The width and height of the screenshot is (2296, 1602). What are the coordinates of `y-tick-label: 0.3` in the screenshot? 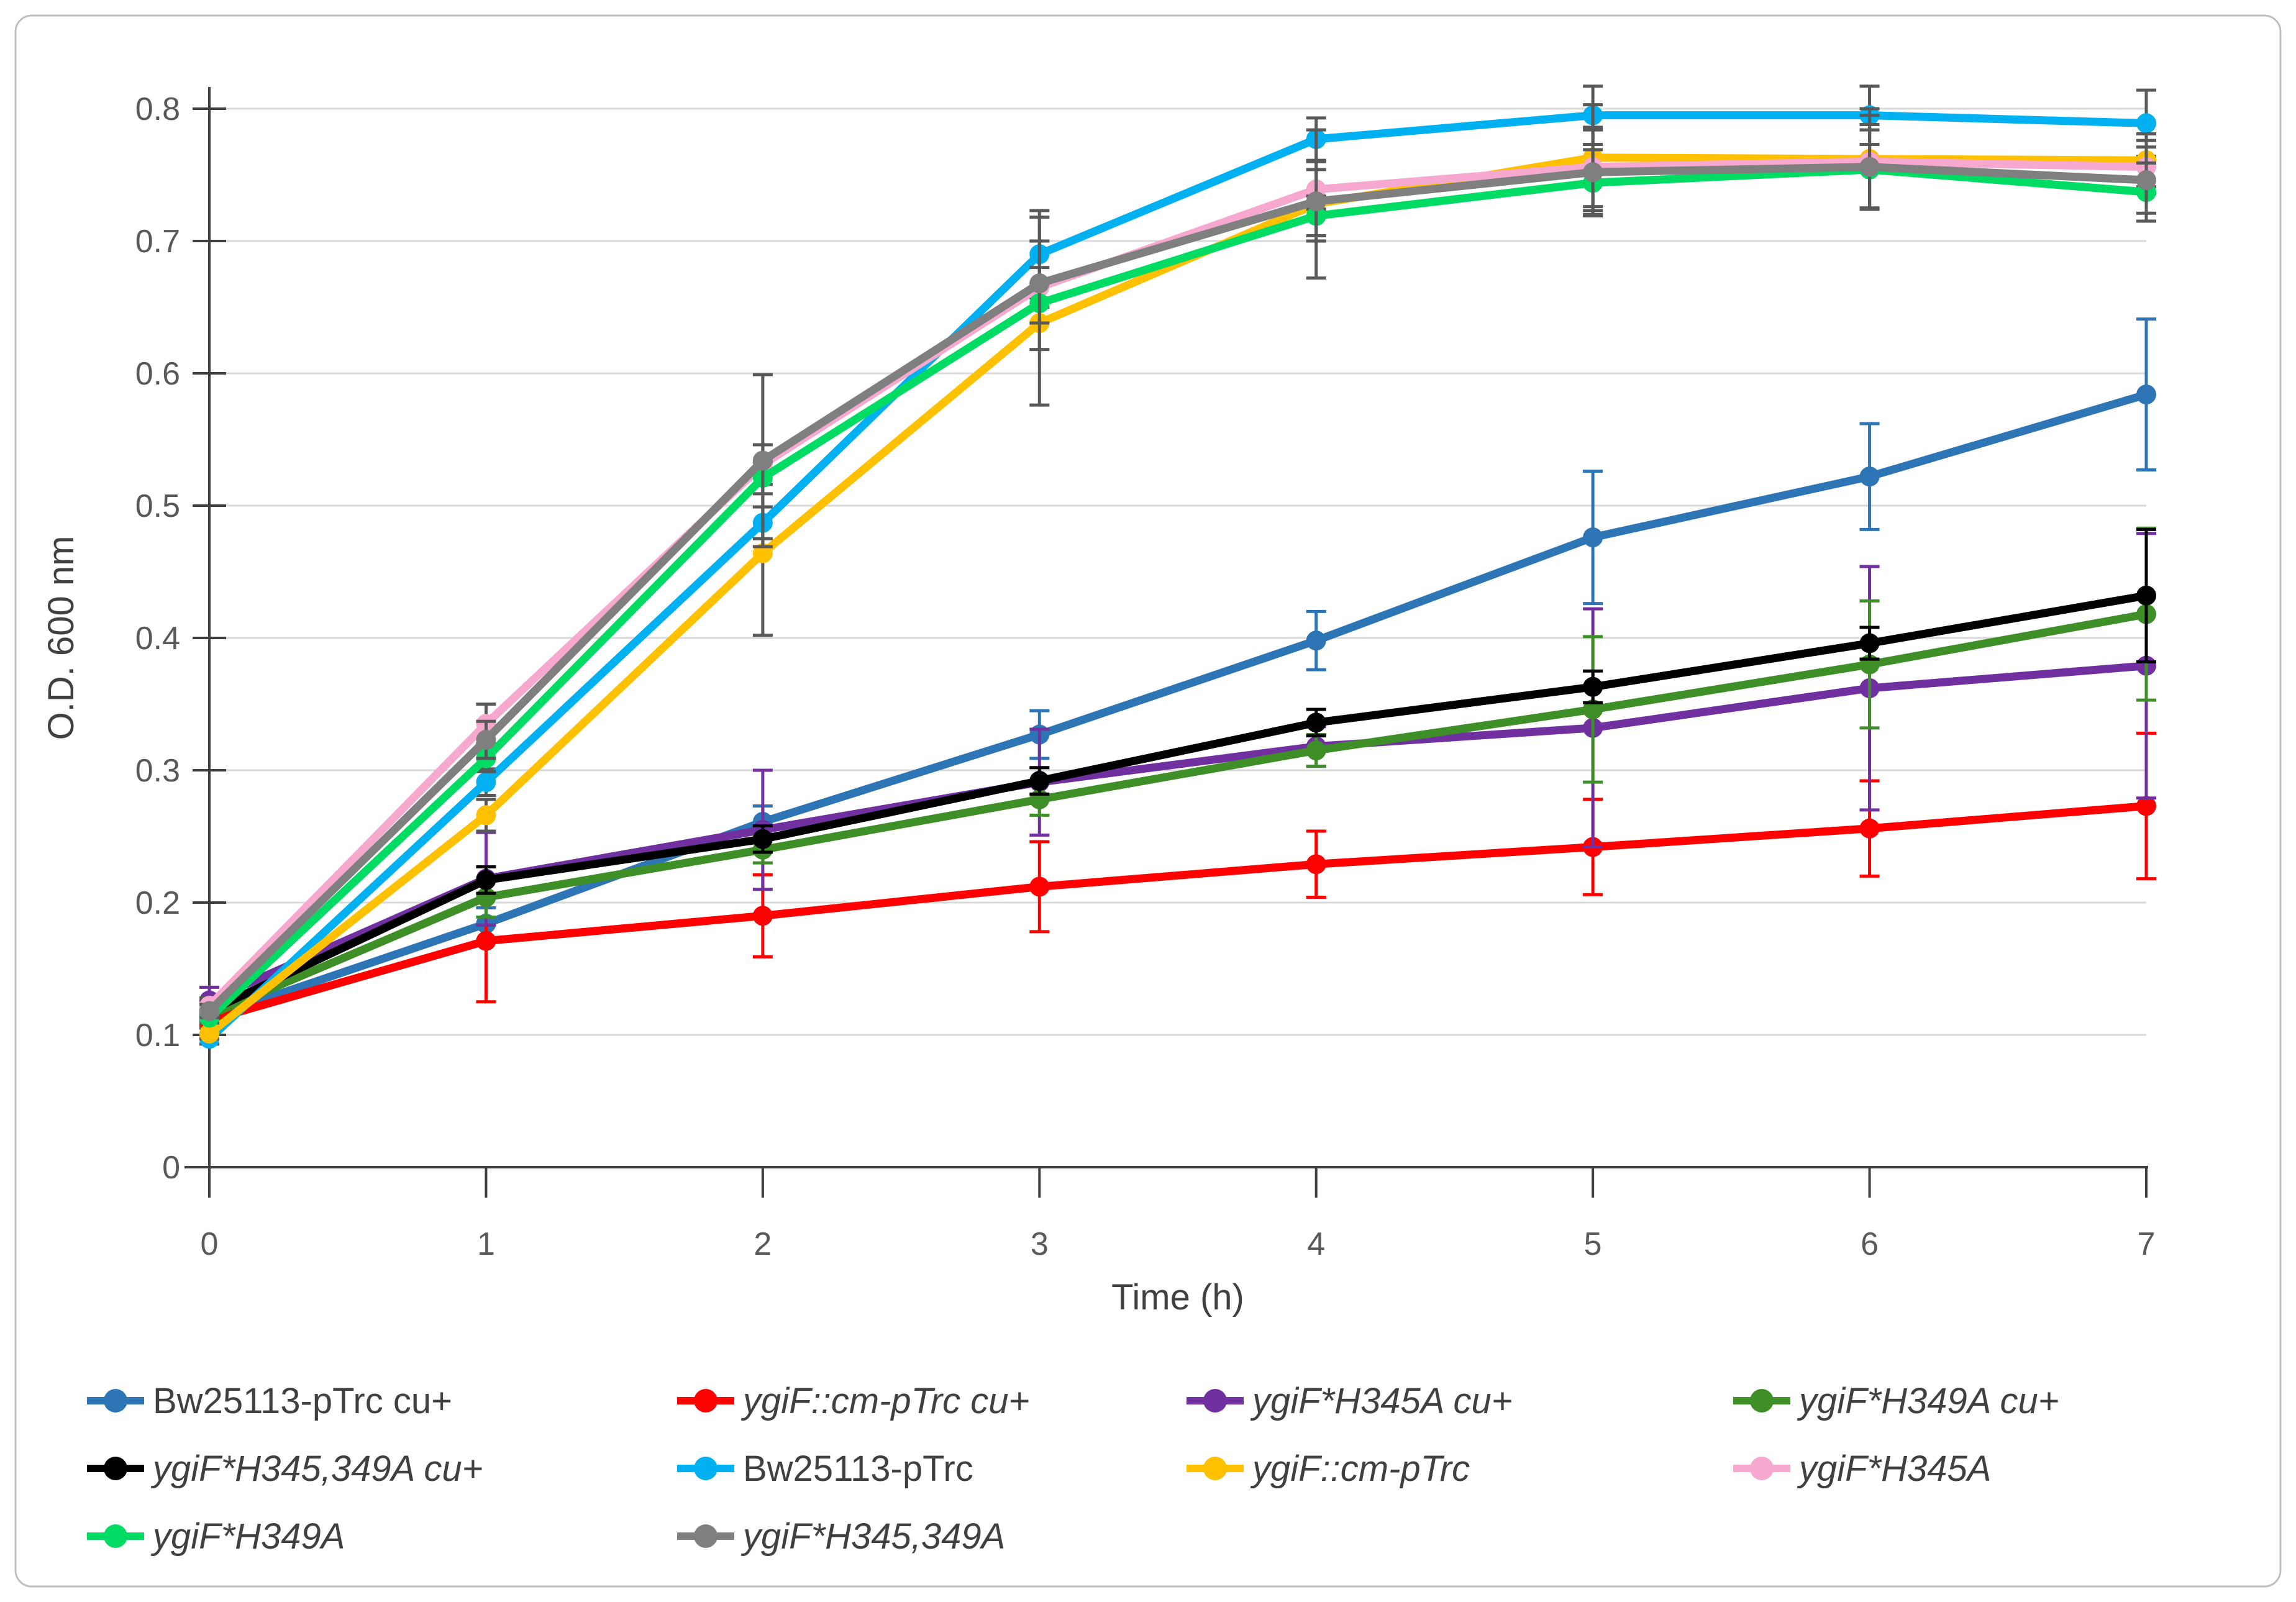 It's located at (158, 771).